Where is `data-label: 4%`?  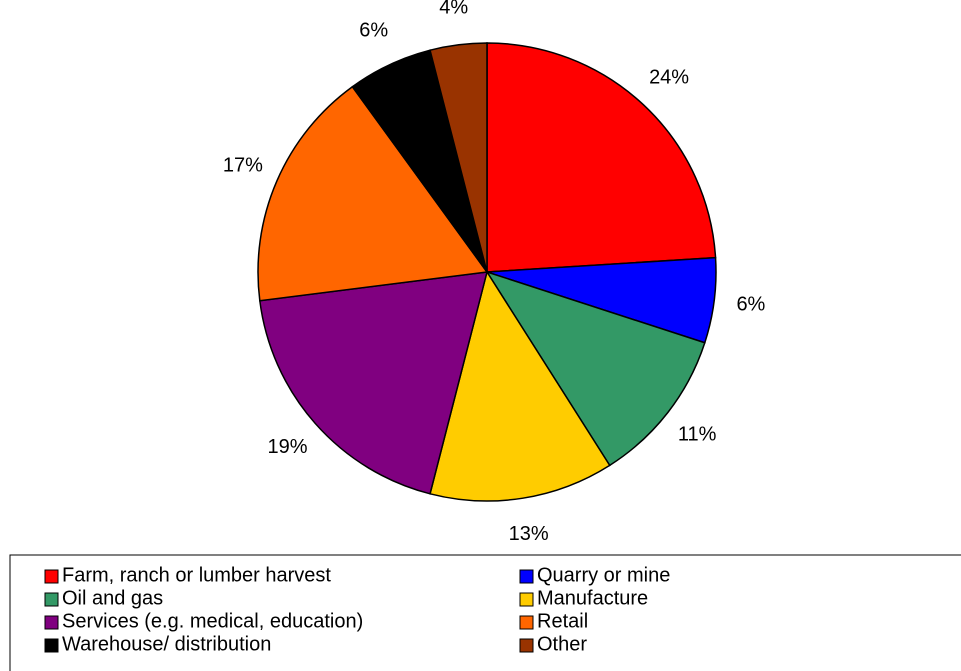
data-label: 4% is located at coordinates (453, 9).